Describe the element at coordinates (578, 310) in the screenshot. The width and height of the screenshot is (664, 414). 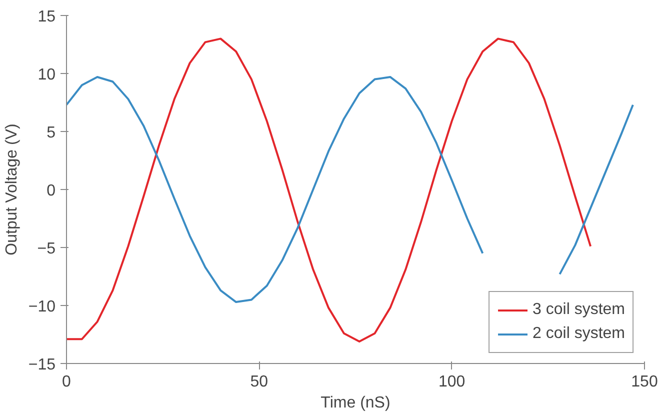
I see `legend-label: 3 coil system` at that location.